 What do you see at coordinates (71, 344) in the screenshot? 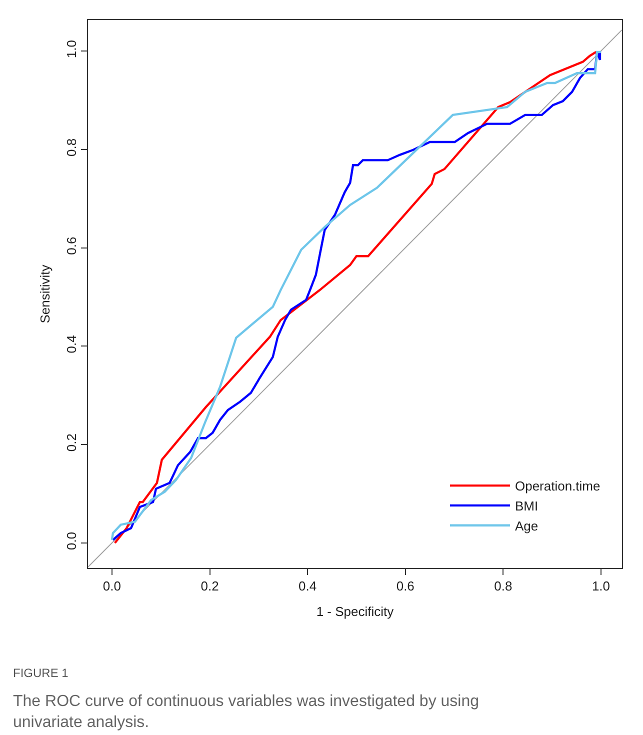
I see `y-tick-label: 0.4` at bounding box center [71, 344].